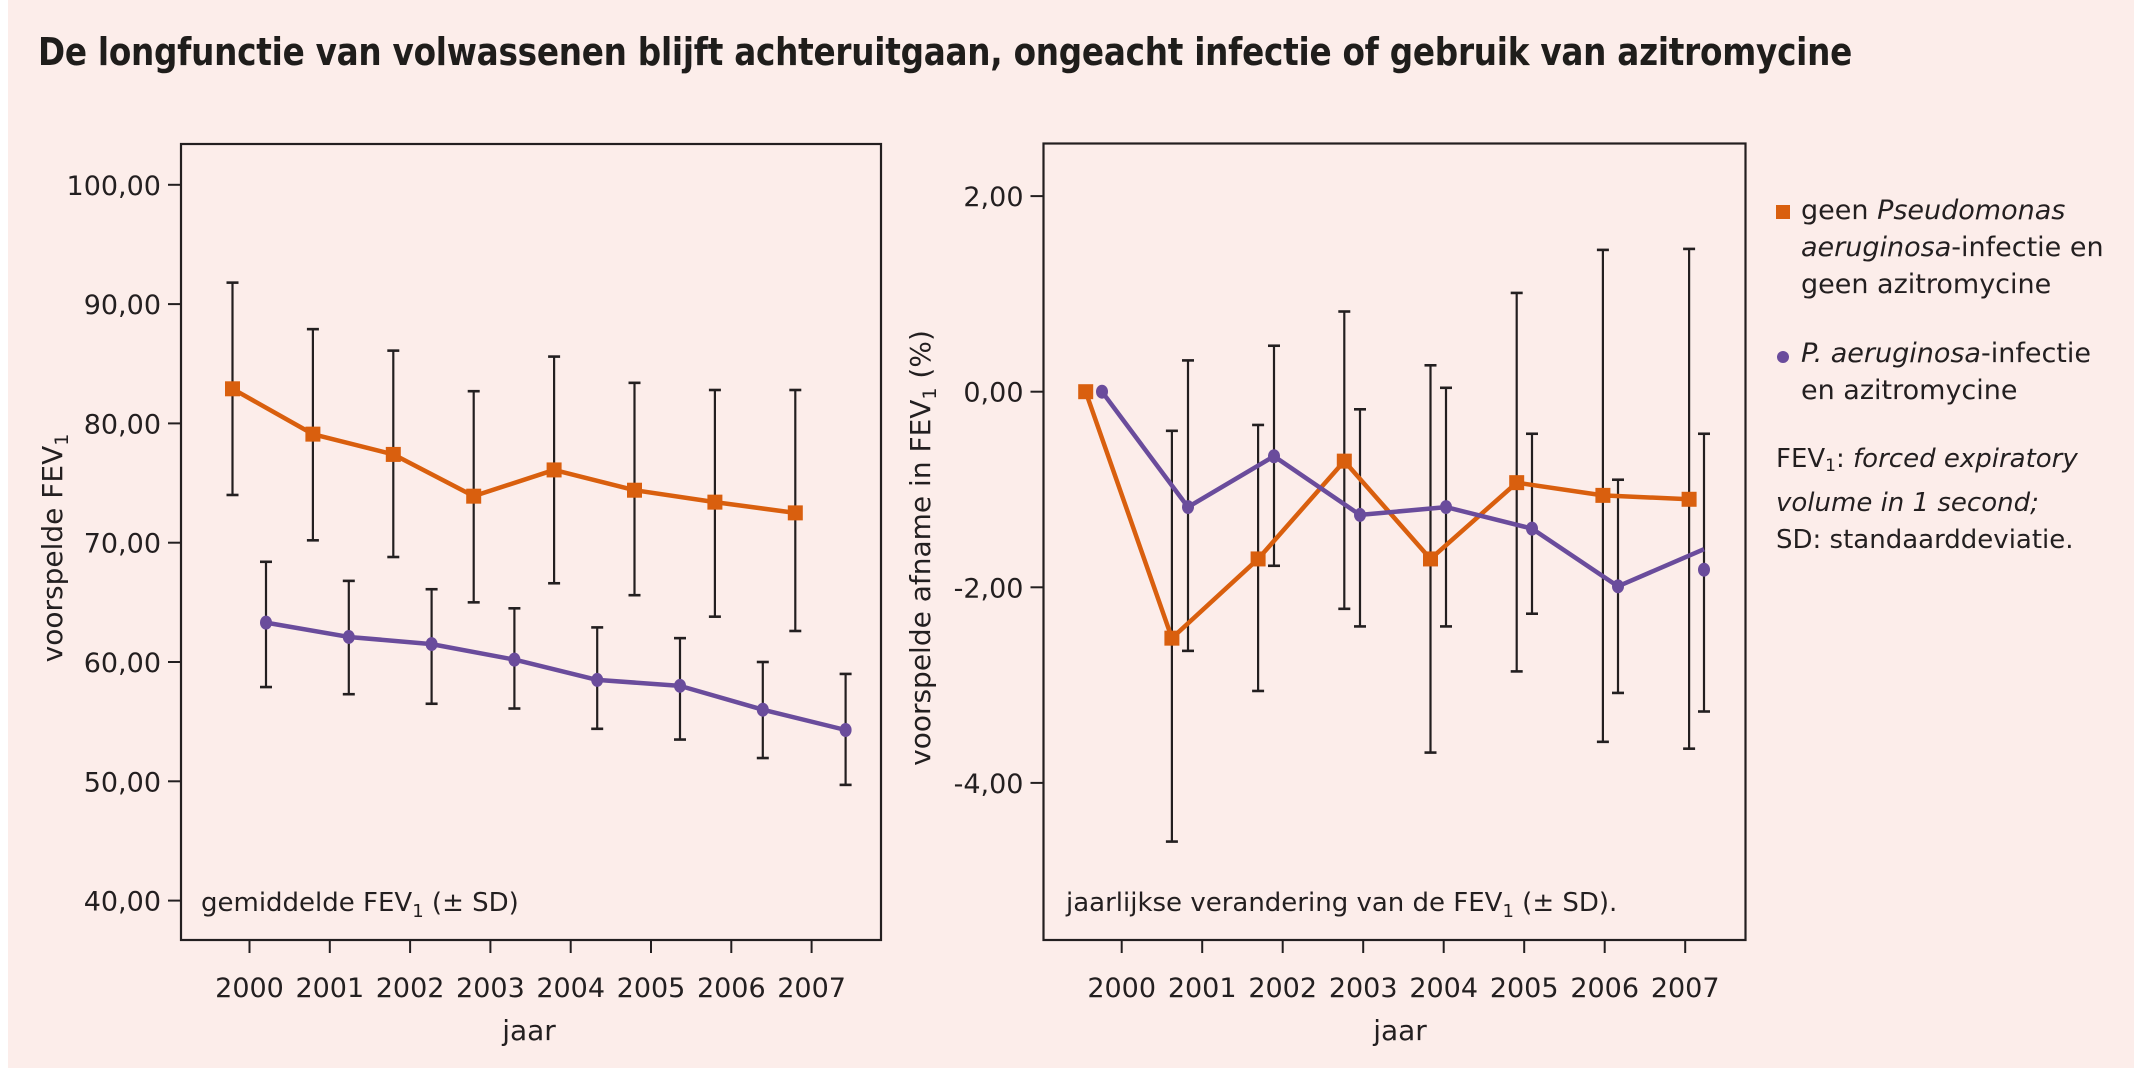 The image size is (2134, 1071). Describe the element at coordinates (122, 305) in the screenshot. I see `y-tick-label: 90,00` at that location.